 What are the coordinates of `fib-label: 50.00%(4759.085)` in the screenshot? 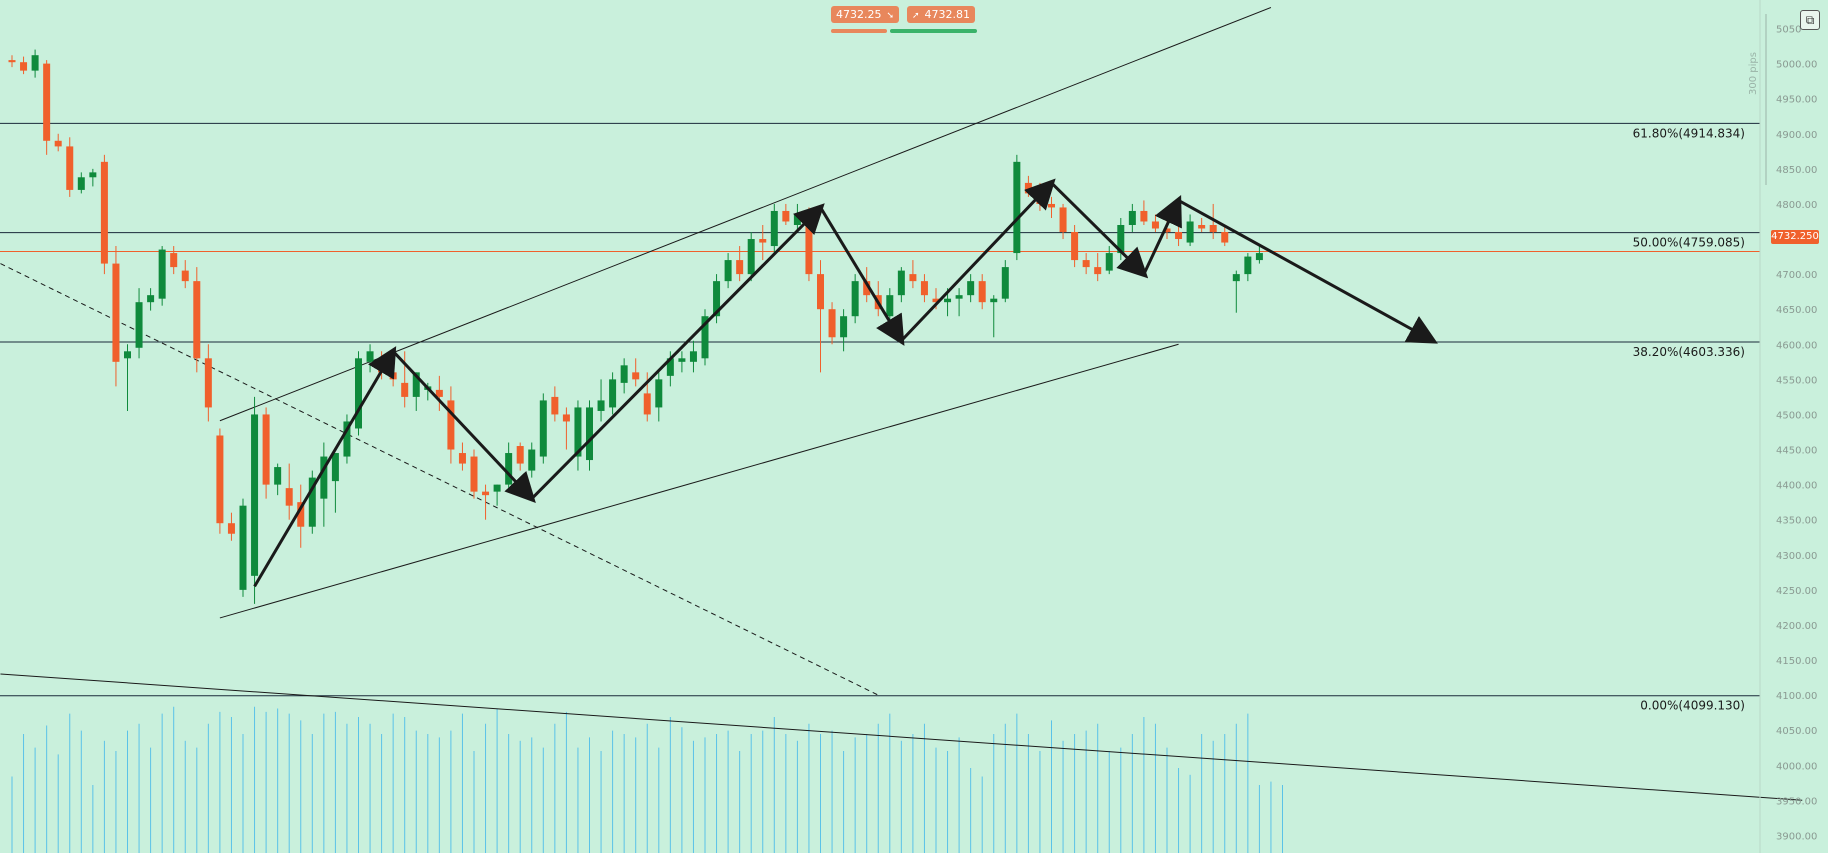 It's located at (1689, 243).